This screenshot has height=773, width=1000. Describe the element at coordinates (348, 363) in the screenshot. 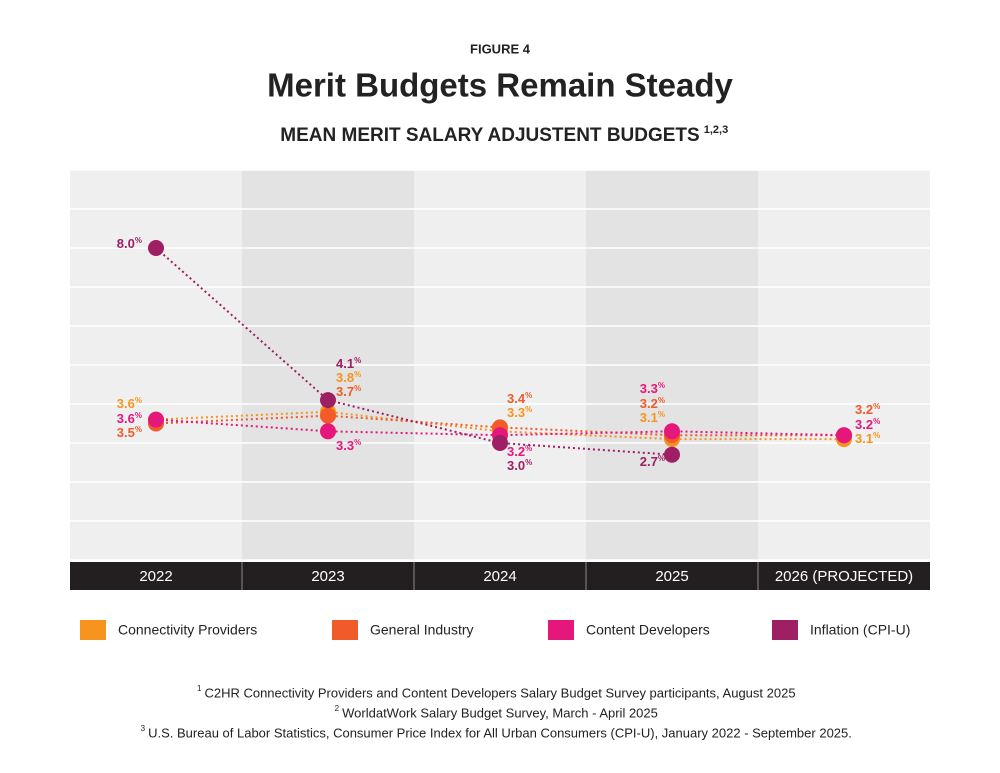

I see `data-label: 4.1%` at that location.